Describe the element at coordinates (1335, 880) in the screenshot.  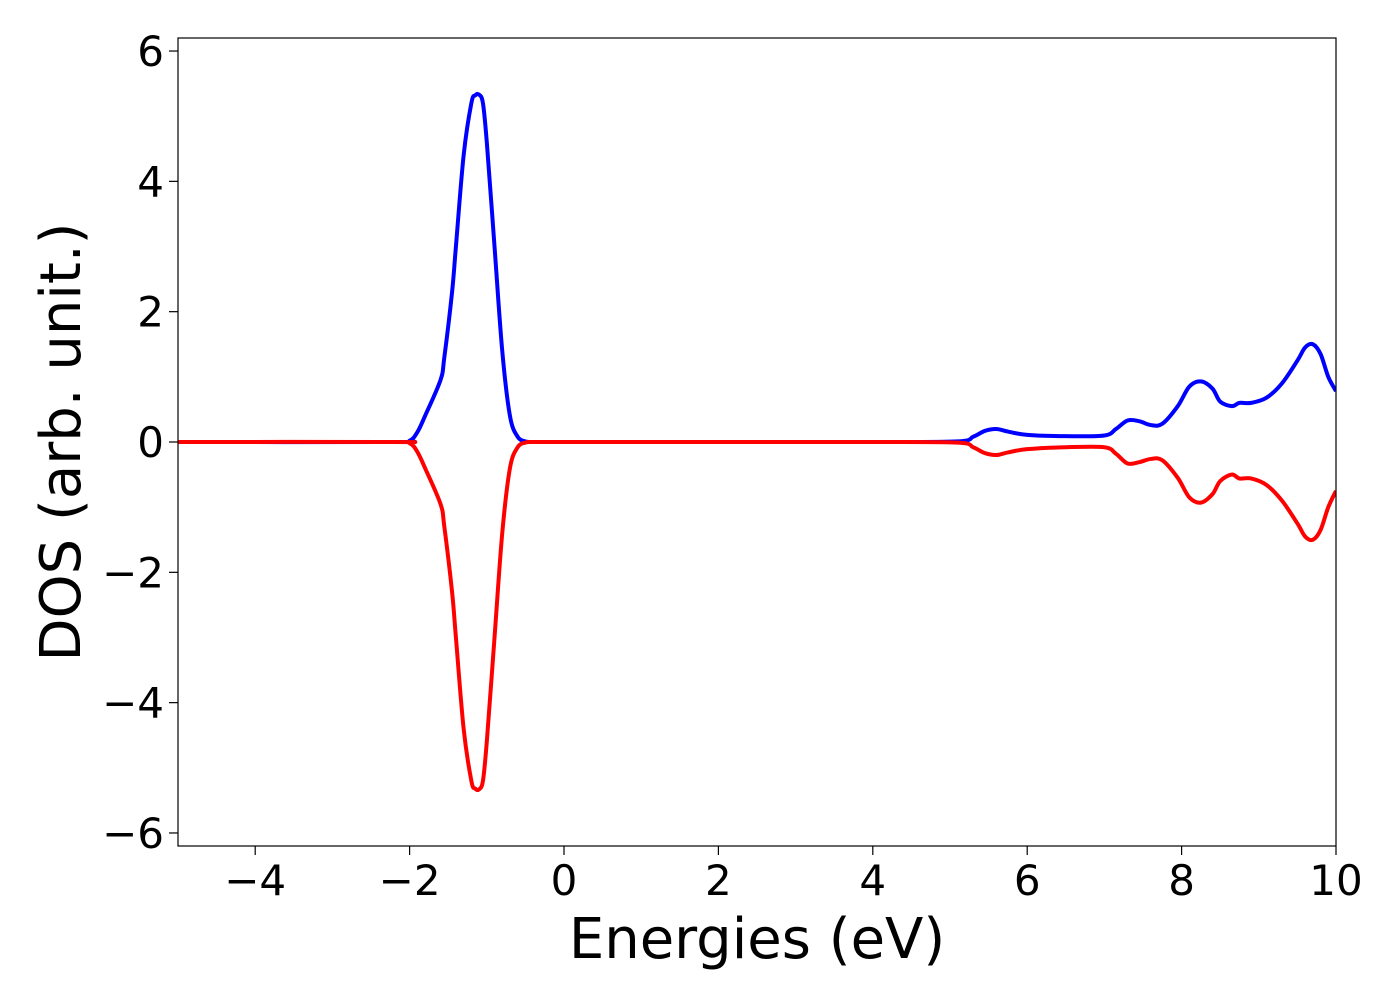
I see `x-tick-label: 10` at that location.